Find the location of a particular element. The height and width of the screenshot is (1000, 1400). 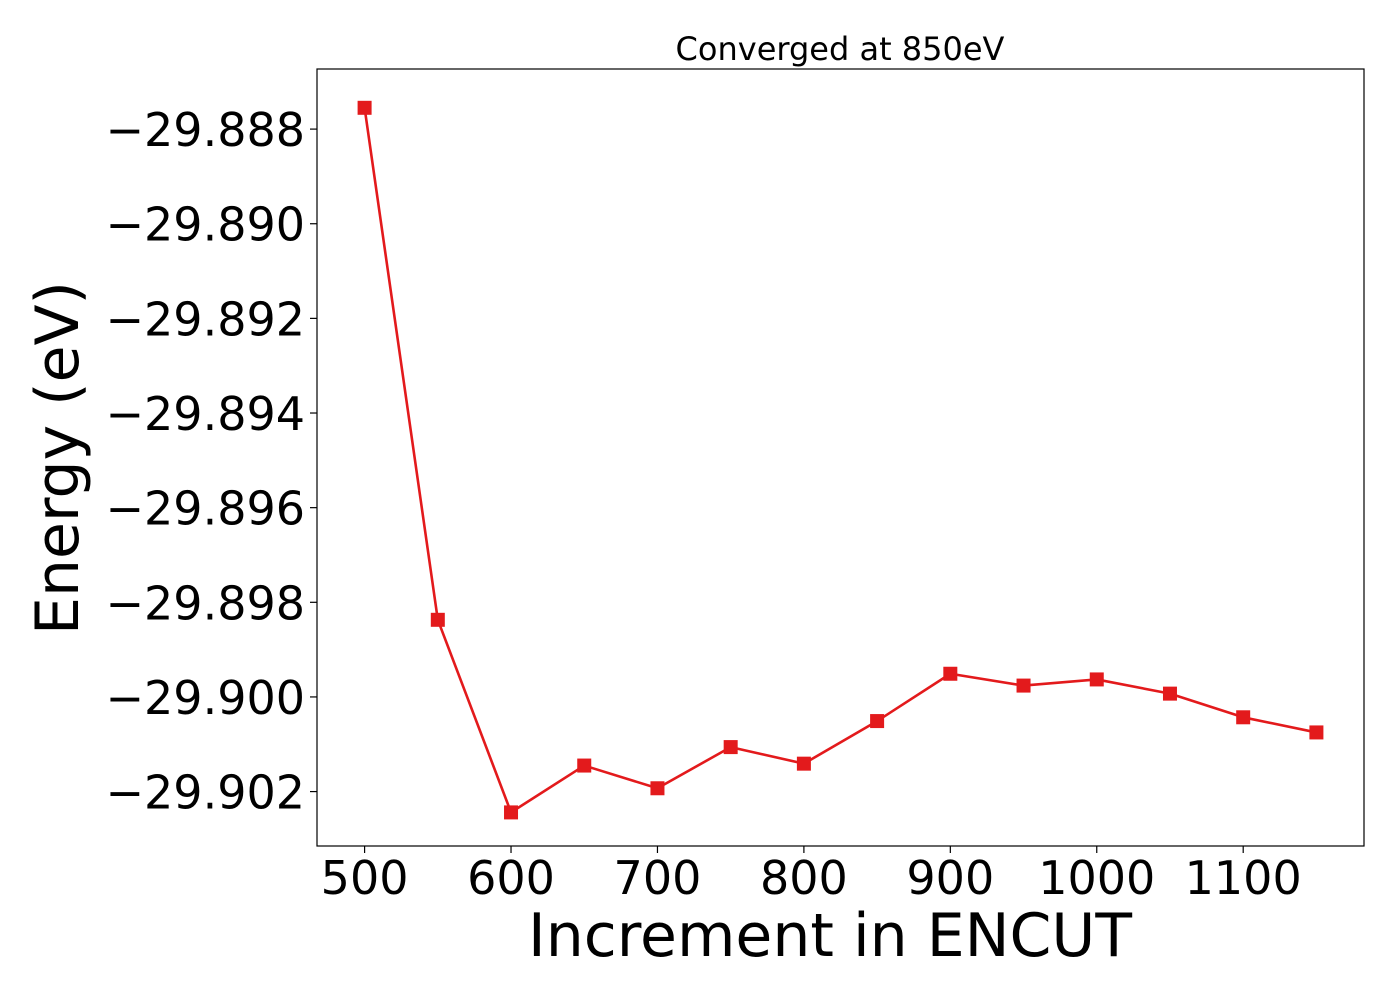

y-tick-label: −29.890 is located at coordinates (206, 225).